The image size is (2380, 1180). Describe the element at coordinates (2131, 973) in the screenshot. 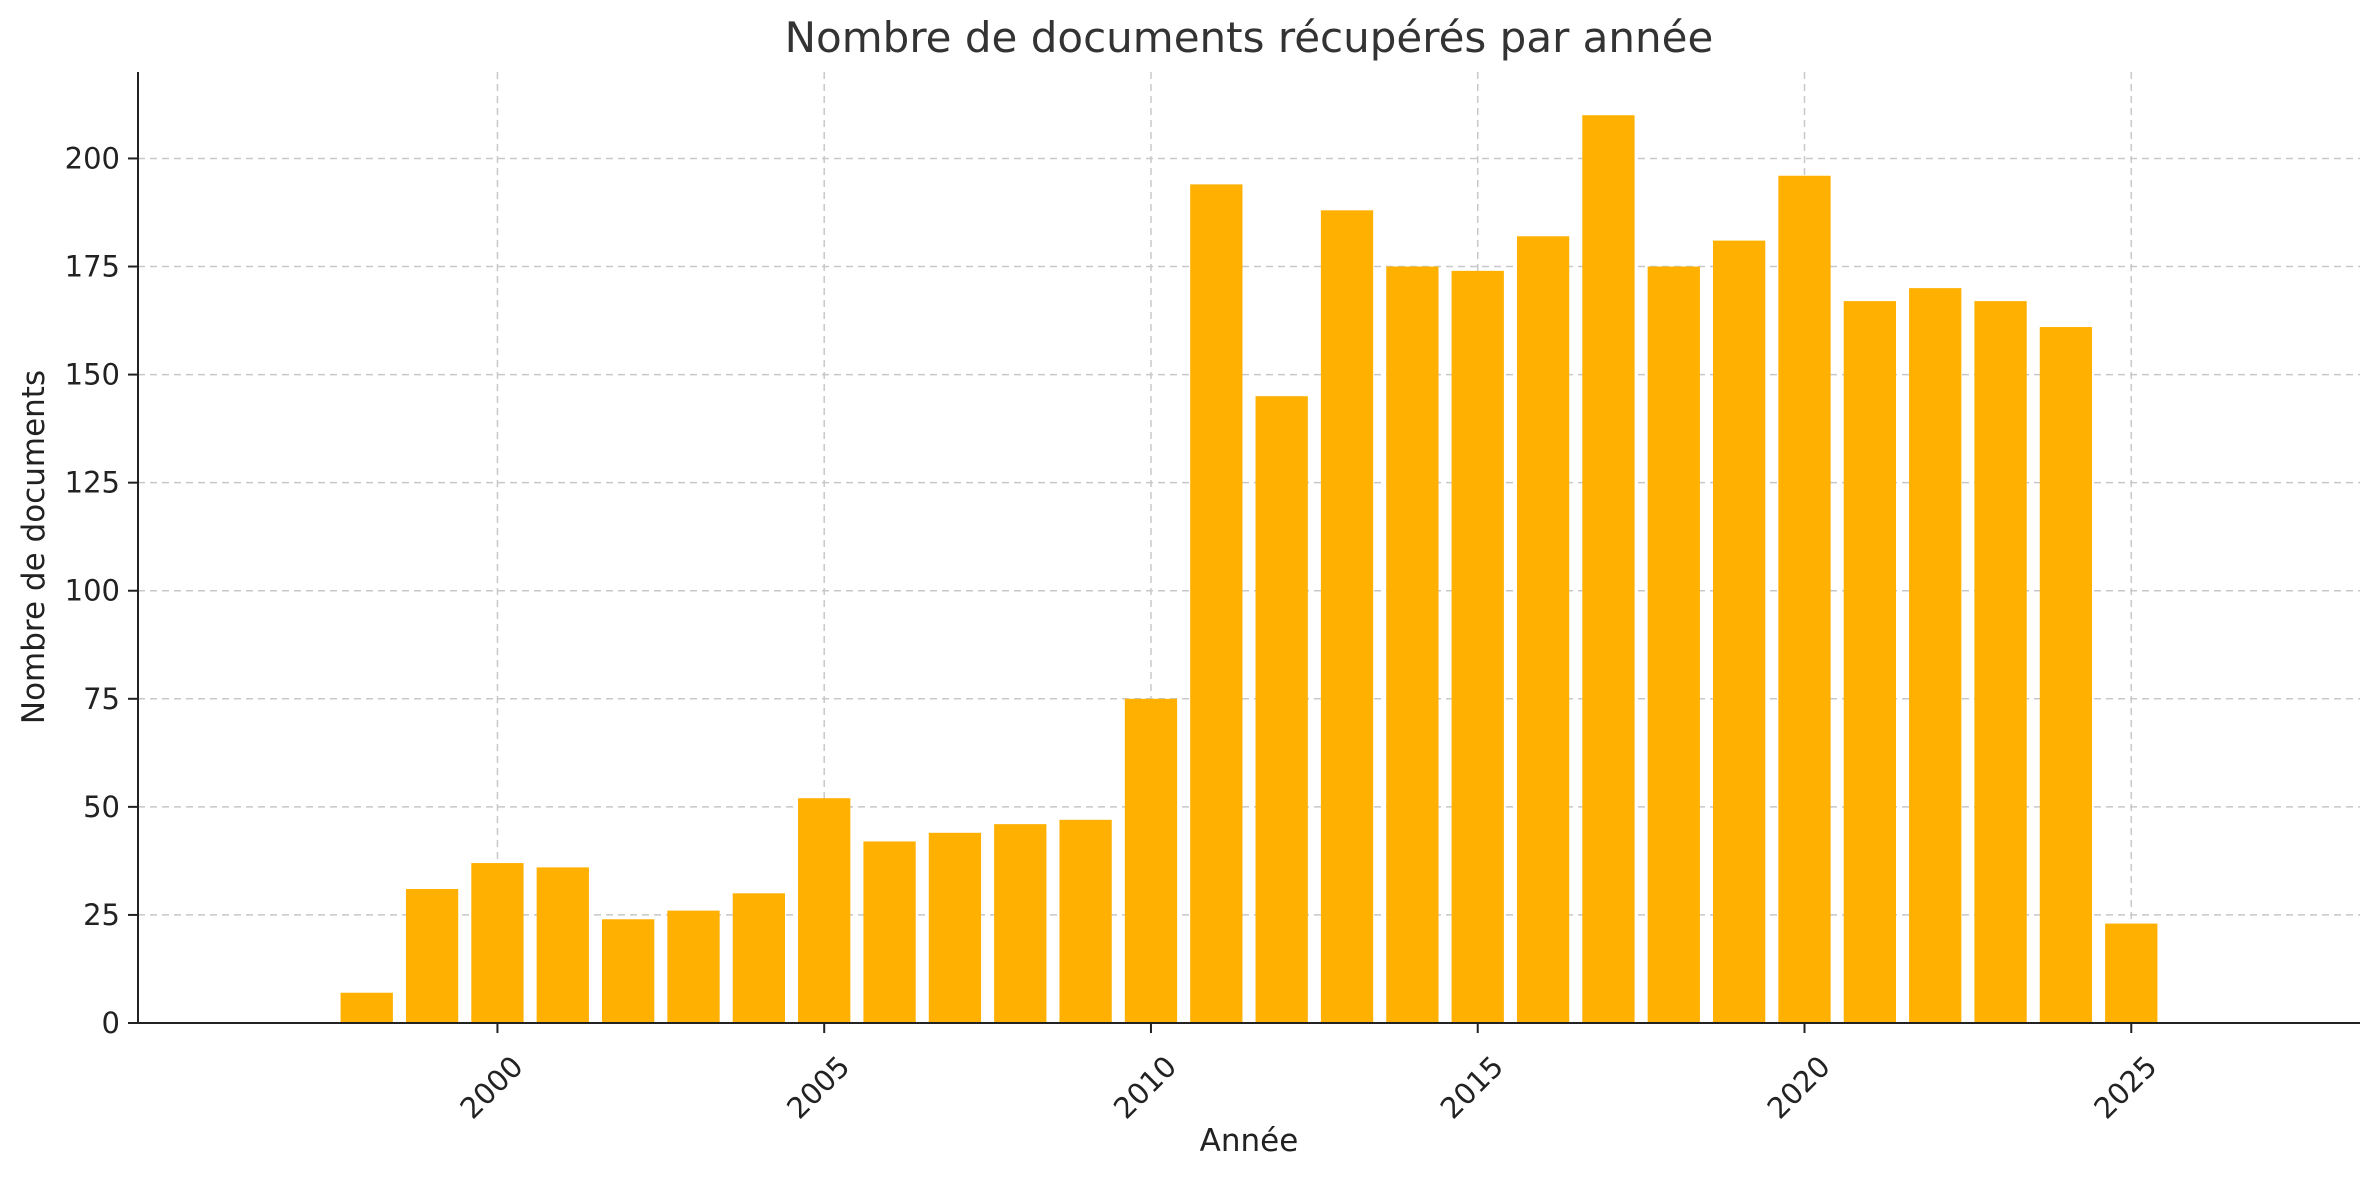

I see `bar-2025` at that location.